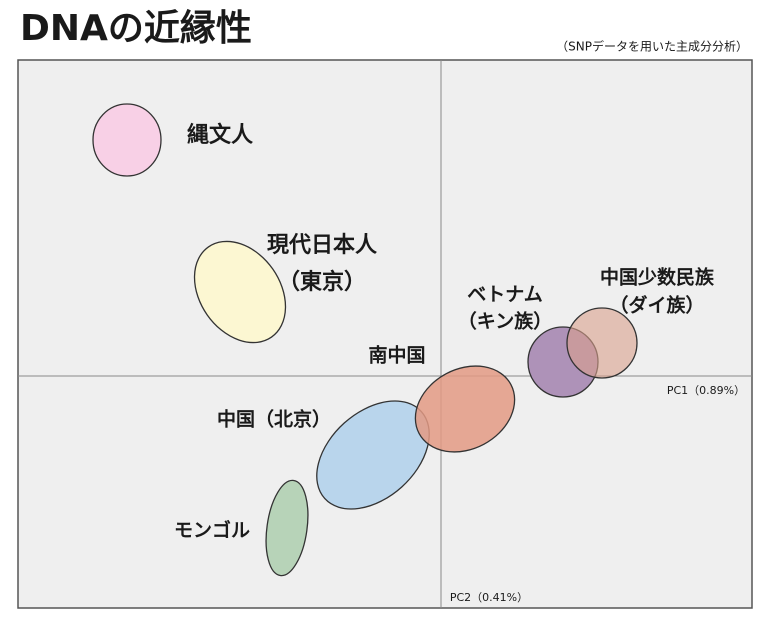 This screenshot has height=626, width=768. Describe the element at coordinates (657, 277) in the screenshot. I see `group-label: 中国少数民族` at that location.